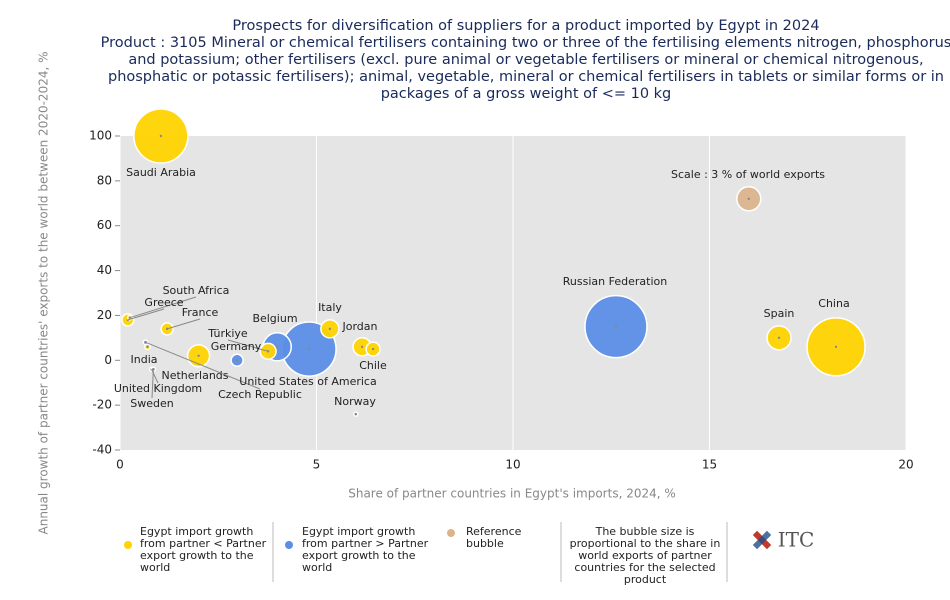  I want to click on x-tick-label: 0, so click(120, 465).